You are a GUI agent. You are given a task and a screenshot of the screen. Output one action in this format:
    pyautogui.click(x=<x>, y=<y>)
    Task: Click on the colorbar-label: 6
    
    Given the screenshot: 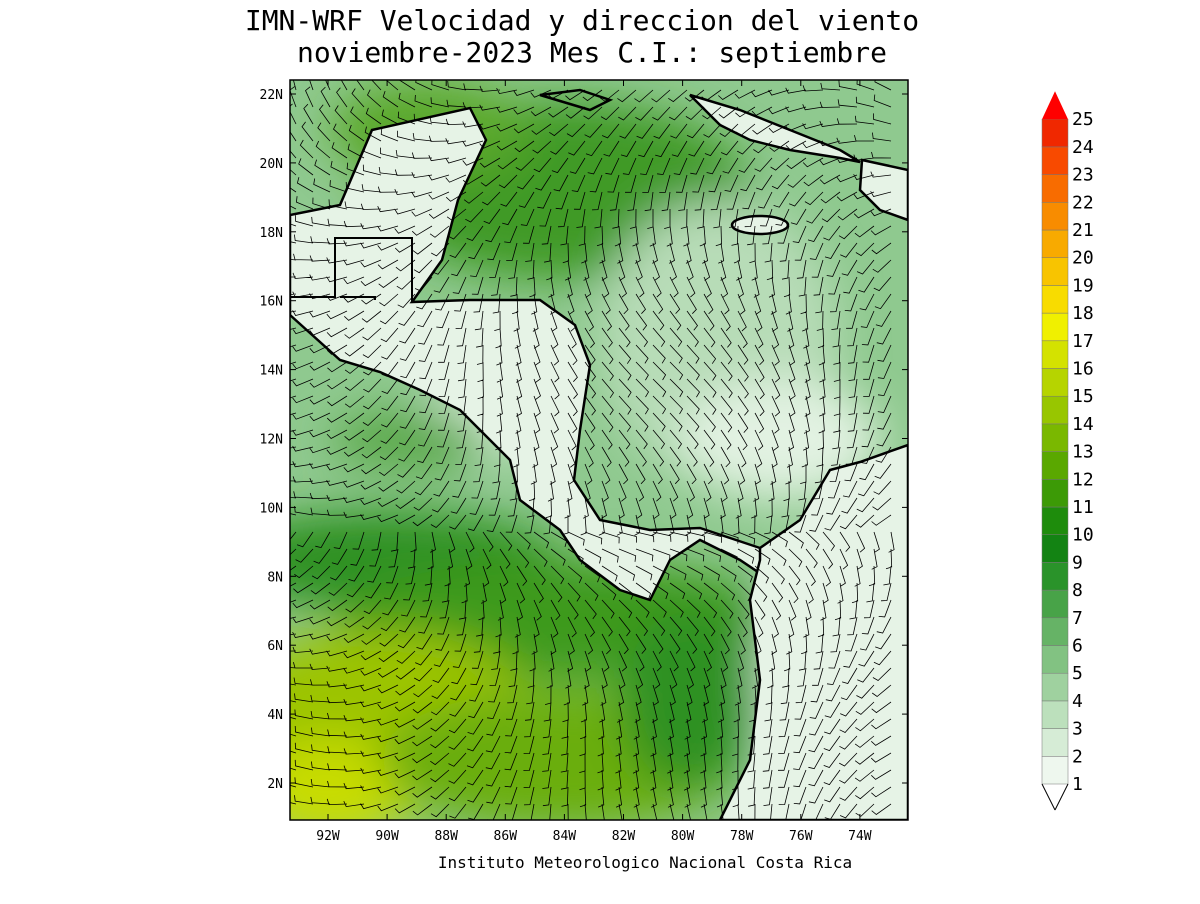 What is the action you would take?
    pyautogui.click(x=1077, y=646)
    